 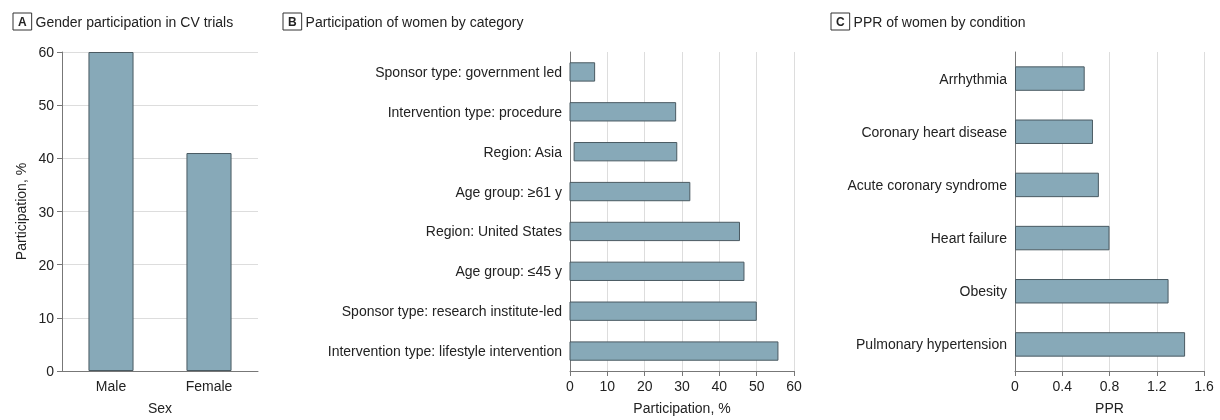 I want to click on y-tick-label: Region: Asia, so click(x=523, y=151).